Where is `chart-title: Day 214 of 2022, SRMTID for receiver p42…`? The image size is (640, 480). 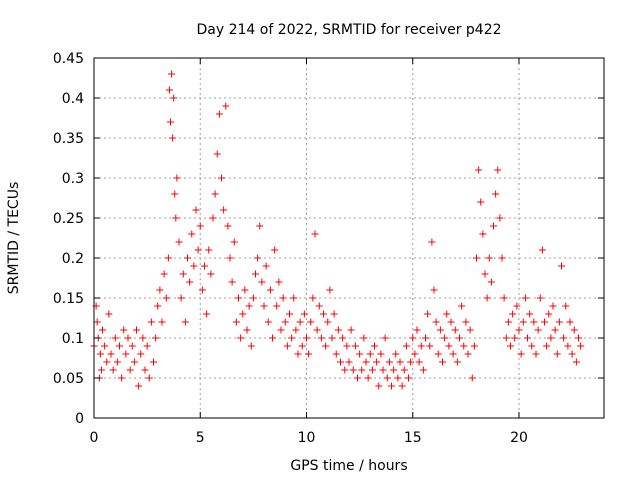 chart-title: Day 214 of 2022, SRMTID for receiver p42… is located at coordinates (348, 30).